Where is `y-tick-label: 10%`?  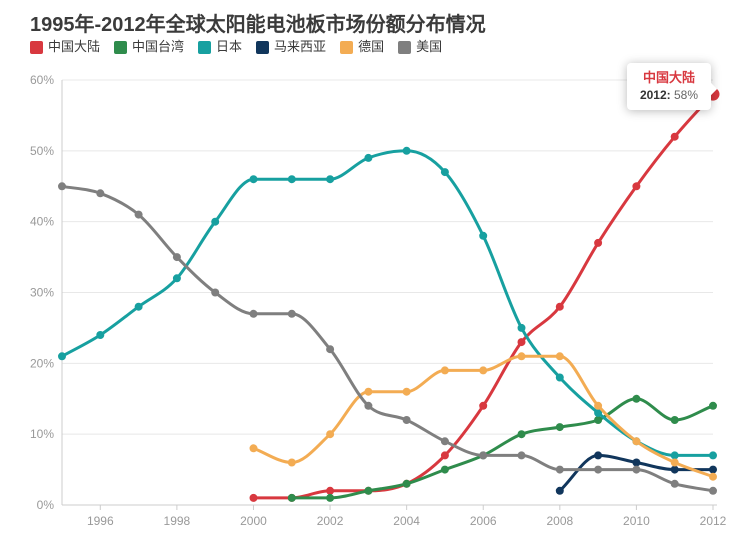 y-tick-label: 10% is located at coordinates (42, 434).